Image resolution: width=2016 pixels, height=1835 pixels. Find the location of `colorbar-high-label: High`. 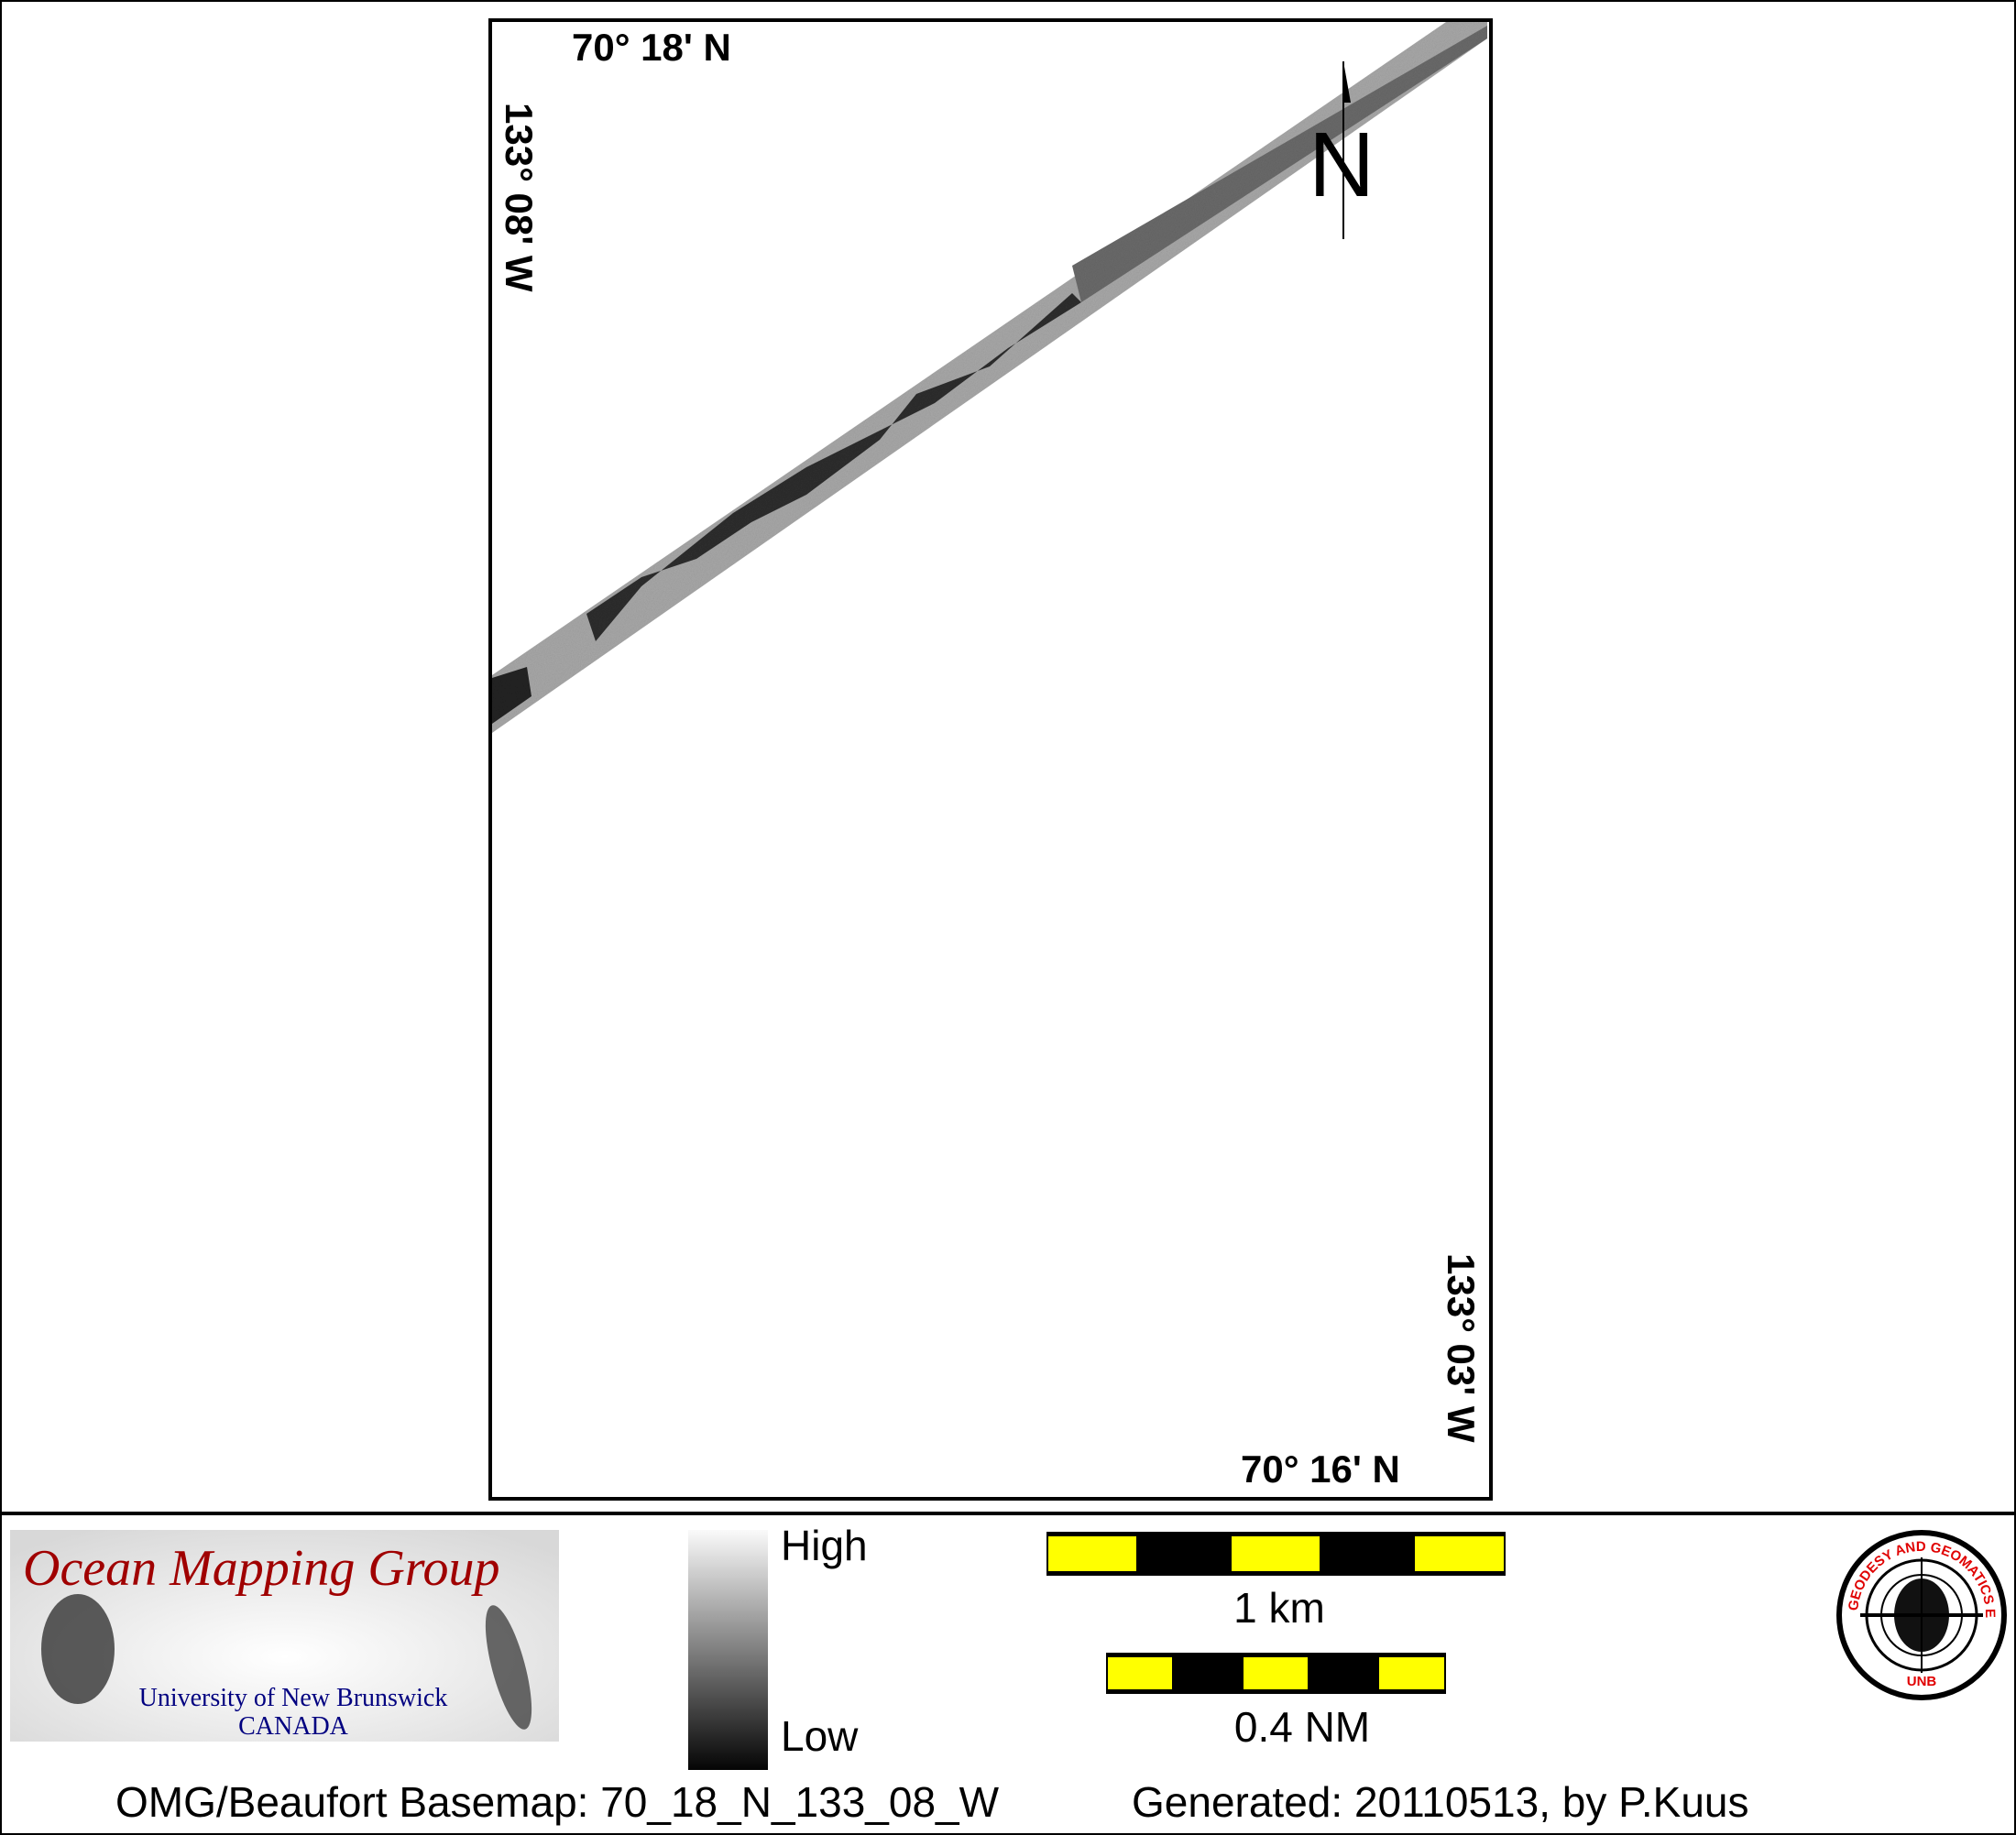

colorbar-high-label: High is located at coordinates (824, 1545).